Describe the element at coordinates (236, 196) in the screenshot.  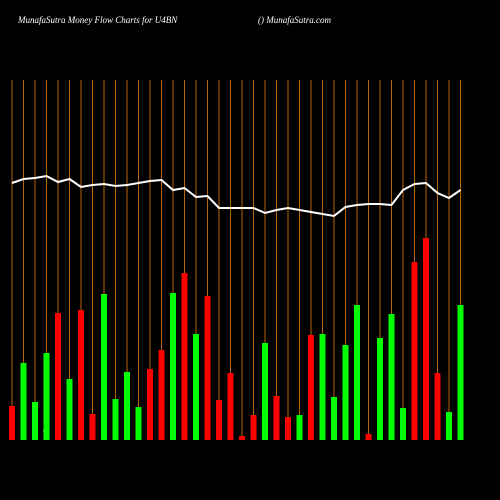
I see `money-flow-line` at that location.